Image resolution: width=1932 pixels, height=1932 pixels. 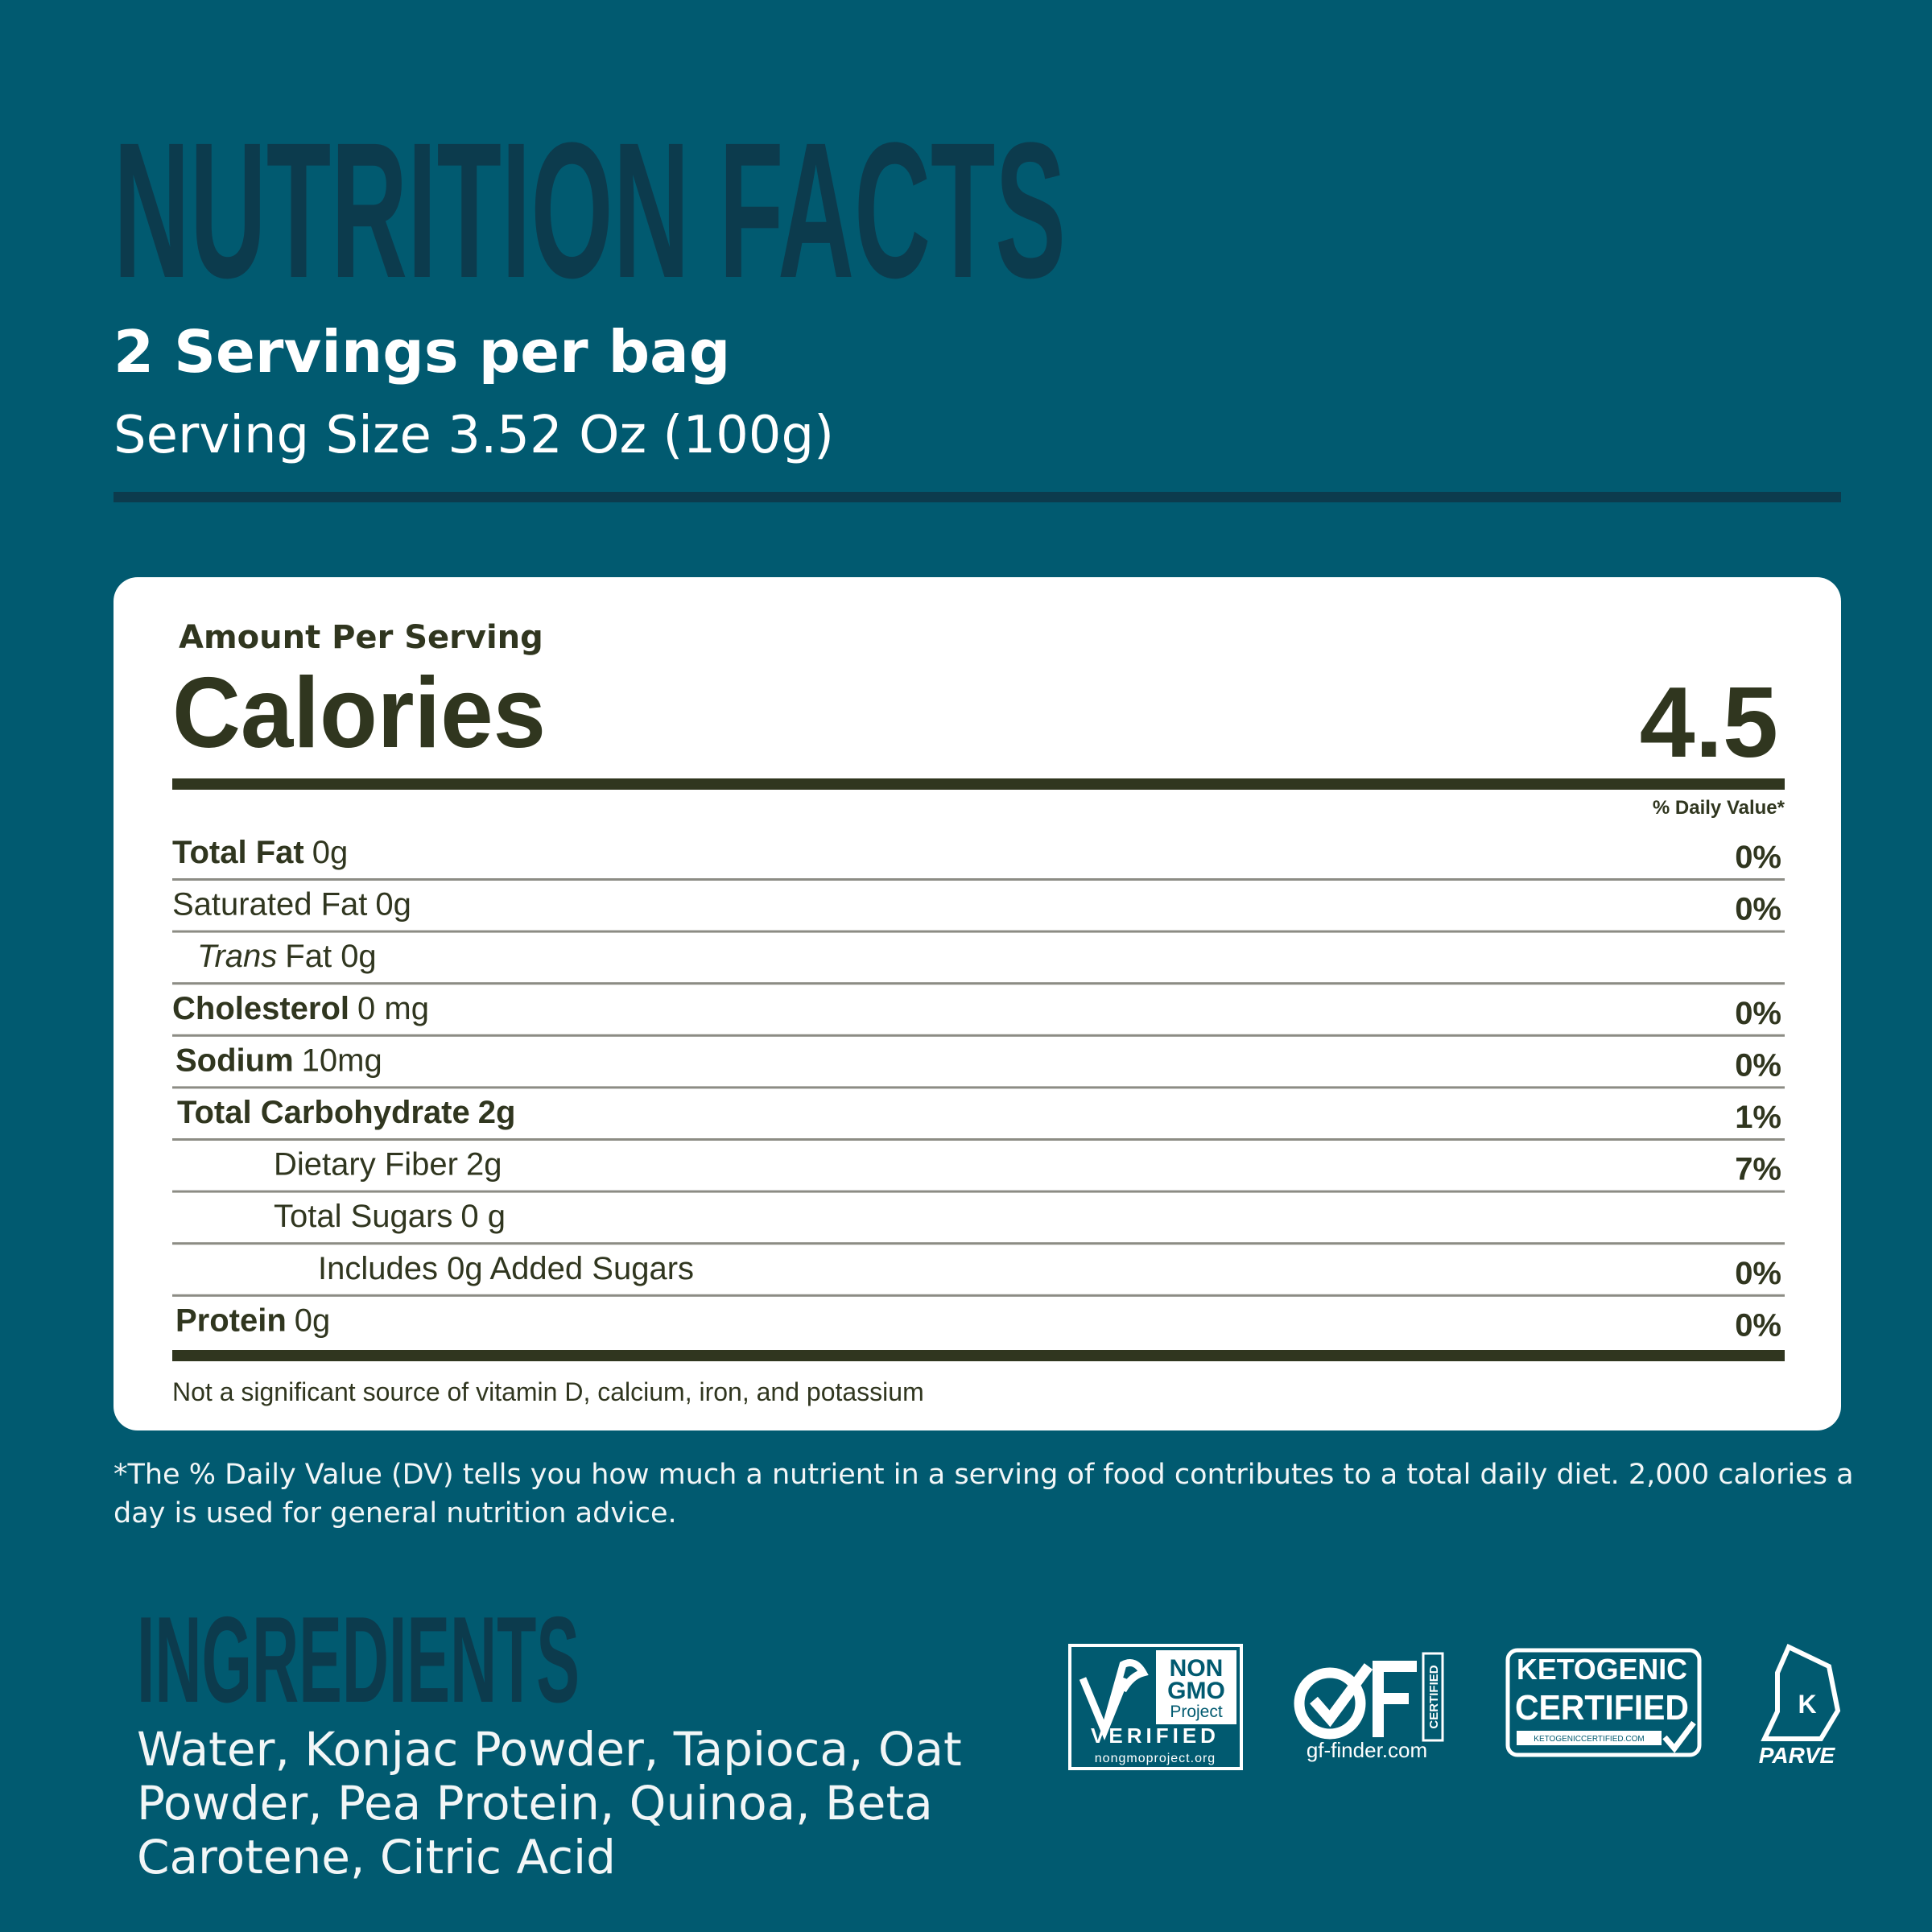 I want to click on nutrient-name: Total Fat, so click(x=238, y=852).